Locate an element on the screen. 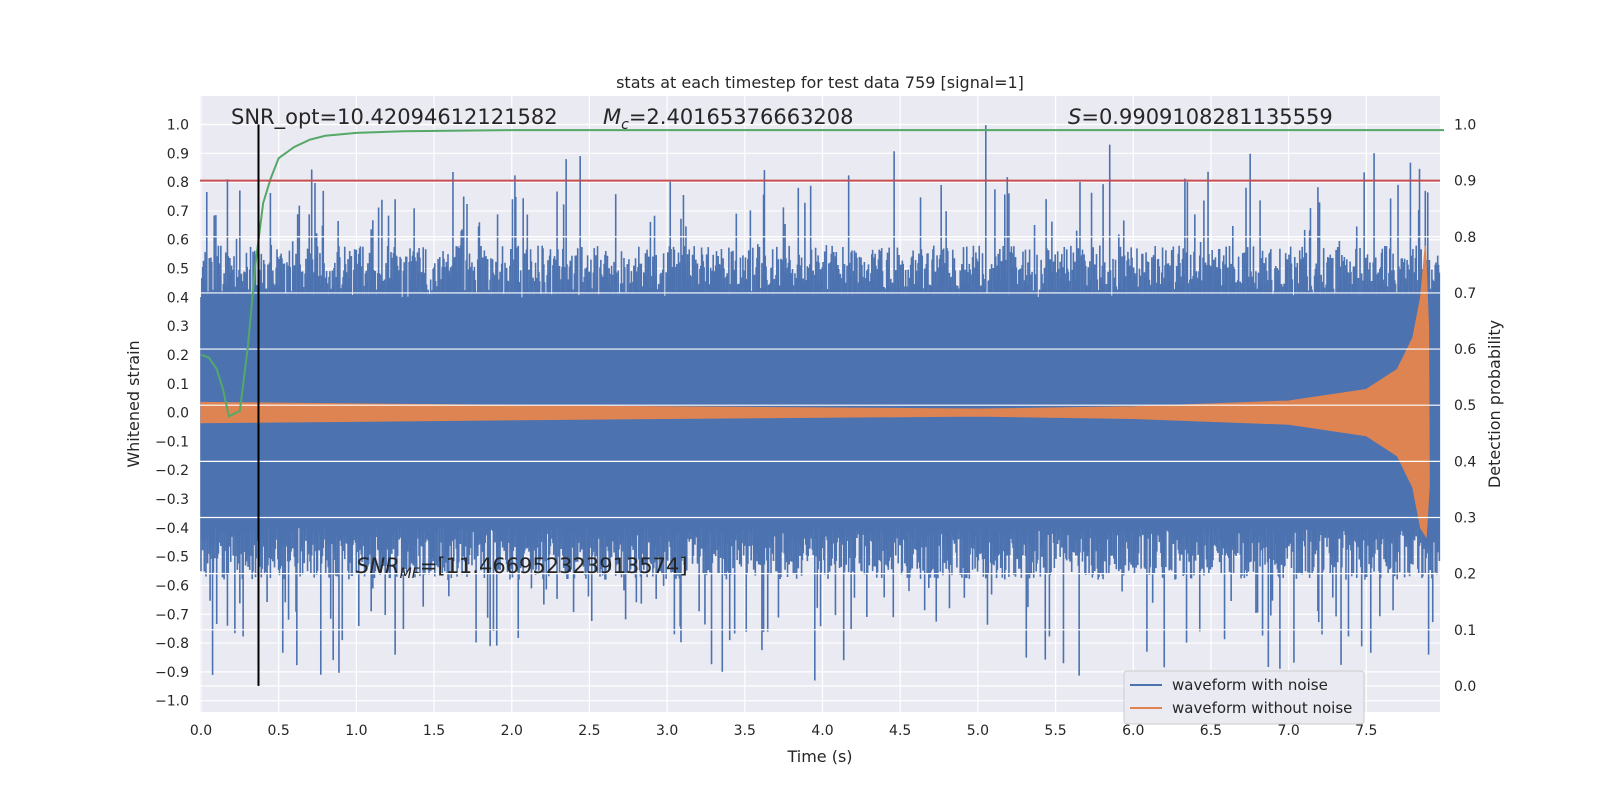  y-tick-label-left: 1.0 is located at coordinates (178, 126).